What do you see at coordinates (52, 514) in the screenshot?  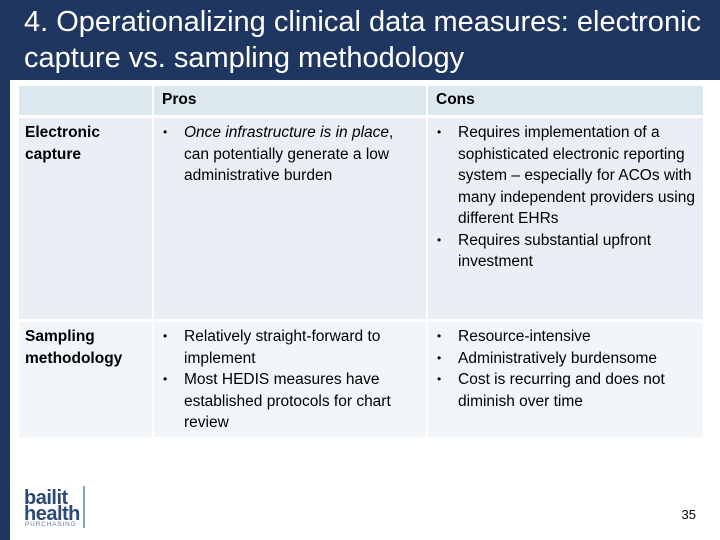 I see `logo-text-health: health` at bounding box center [52, 514].